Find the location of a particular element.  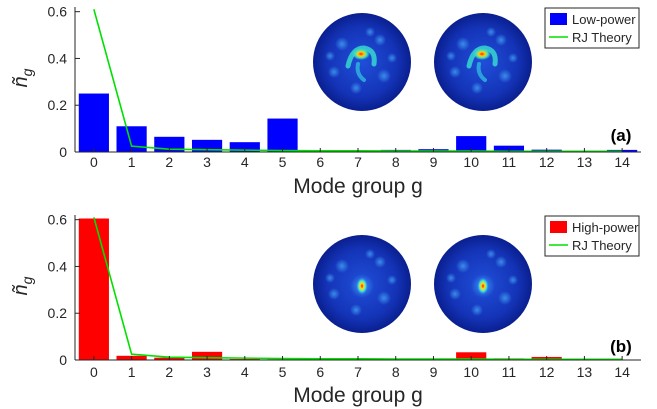

x-tick-label: 12 is located at coordinates (547, 372).